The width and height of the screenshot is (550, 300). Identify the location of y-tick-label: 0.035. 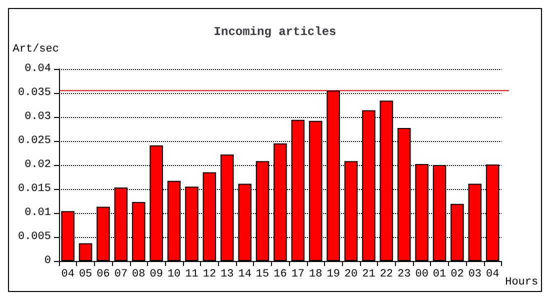
(34, 93).